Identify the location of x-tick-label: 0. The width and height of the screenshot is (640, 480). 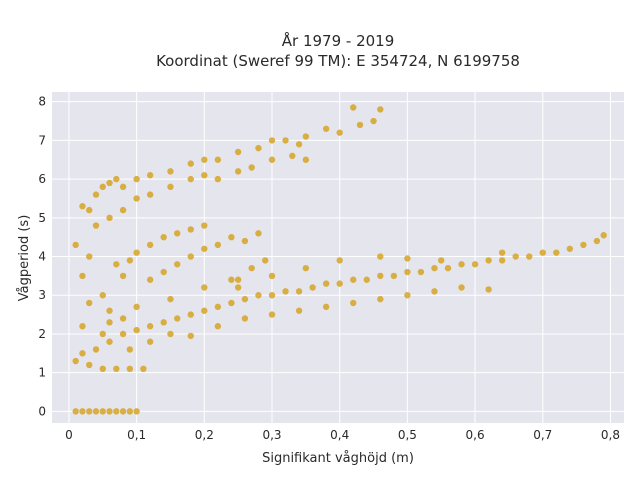
(69, 435).